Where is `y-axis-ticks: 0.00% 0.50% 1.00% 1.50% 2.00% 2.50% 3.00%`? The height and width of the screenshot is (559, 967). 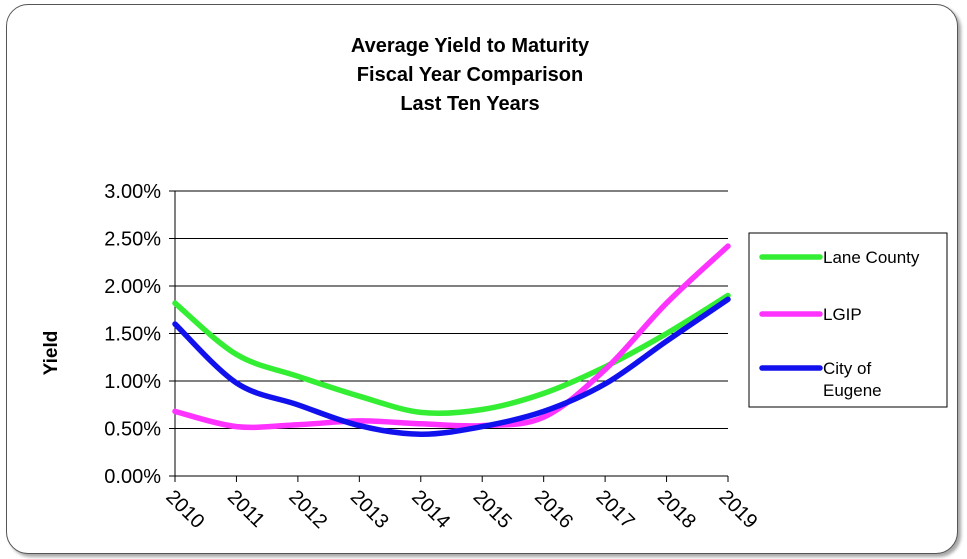
y-axis-ticks: 0.00% 0.50% 1.00% 1.50% 2.00% 2.50% 3.00% is located at coordinates (139, 334).